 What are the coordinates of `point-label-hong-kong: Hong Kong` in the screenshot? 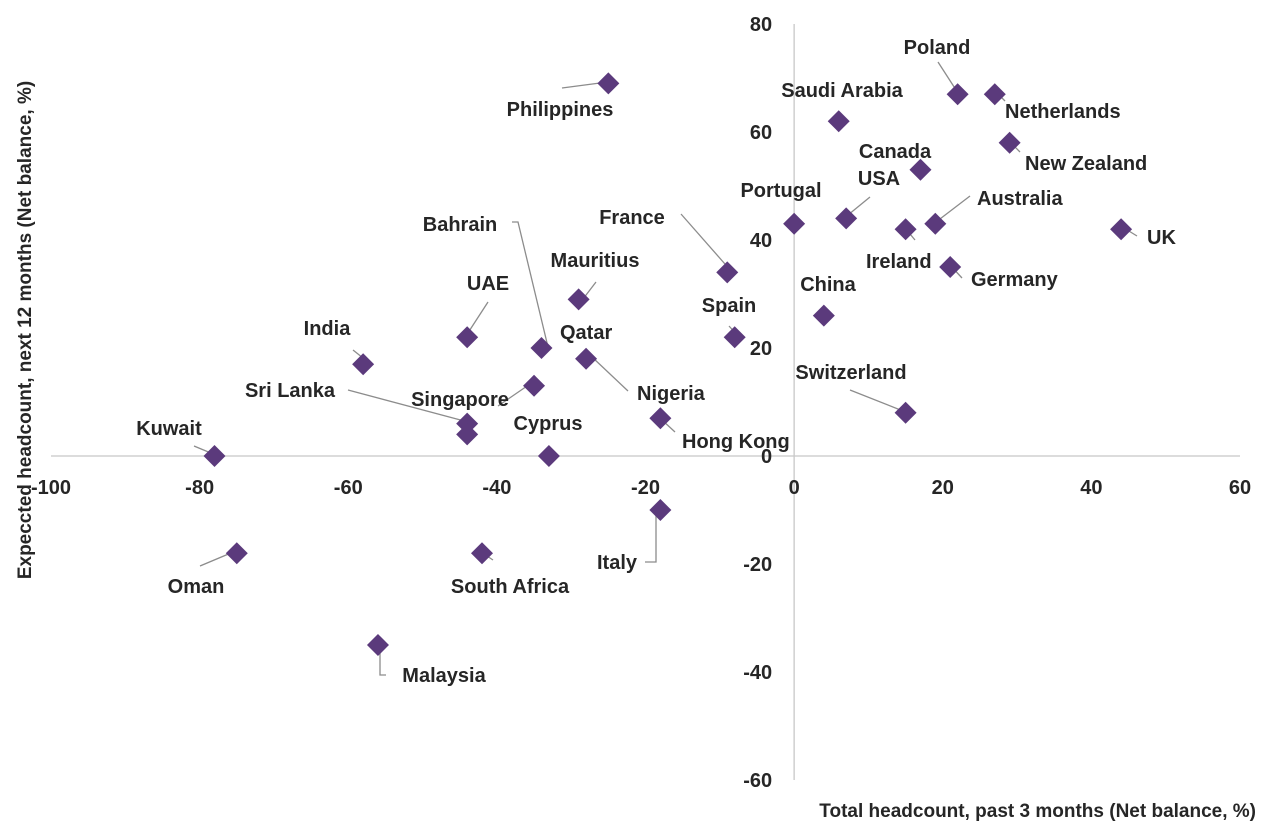 It's located at (736, 442).